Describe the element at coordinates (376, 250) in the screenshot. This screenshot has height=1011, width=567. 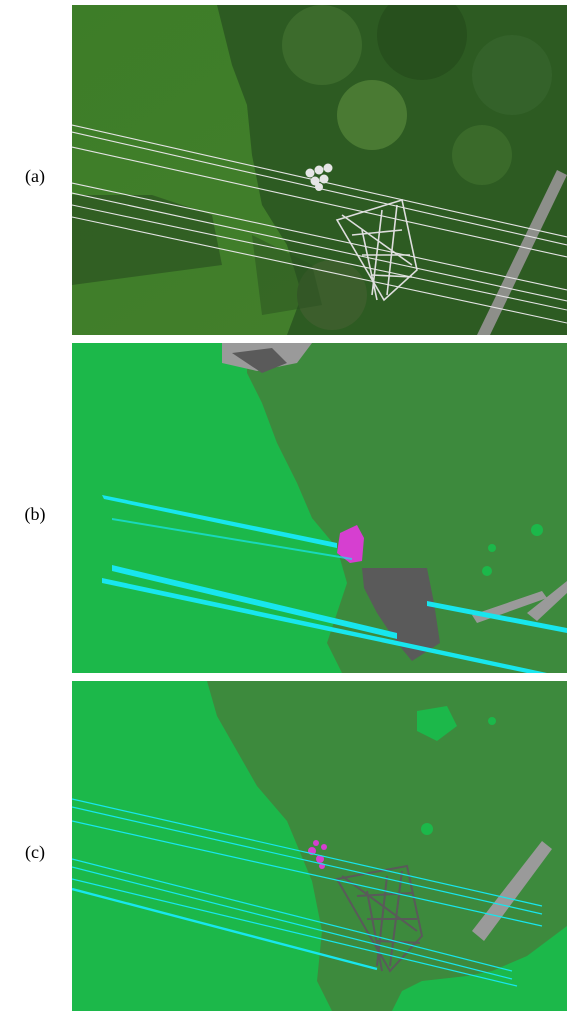
I see `photo-pylon` at that location.